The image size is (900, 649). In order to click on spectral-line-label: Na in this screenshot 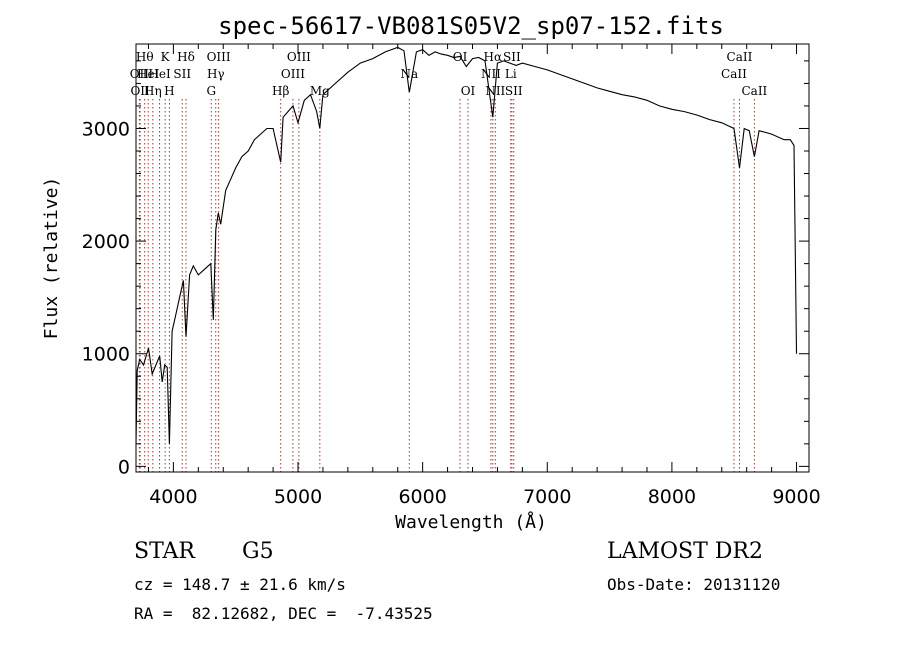, I will do `click(409, 74)`.